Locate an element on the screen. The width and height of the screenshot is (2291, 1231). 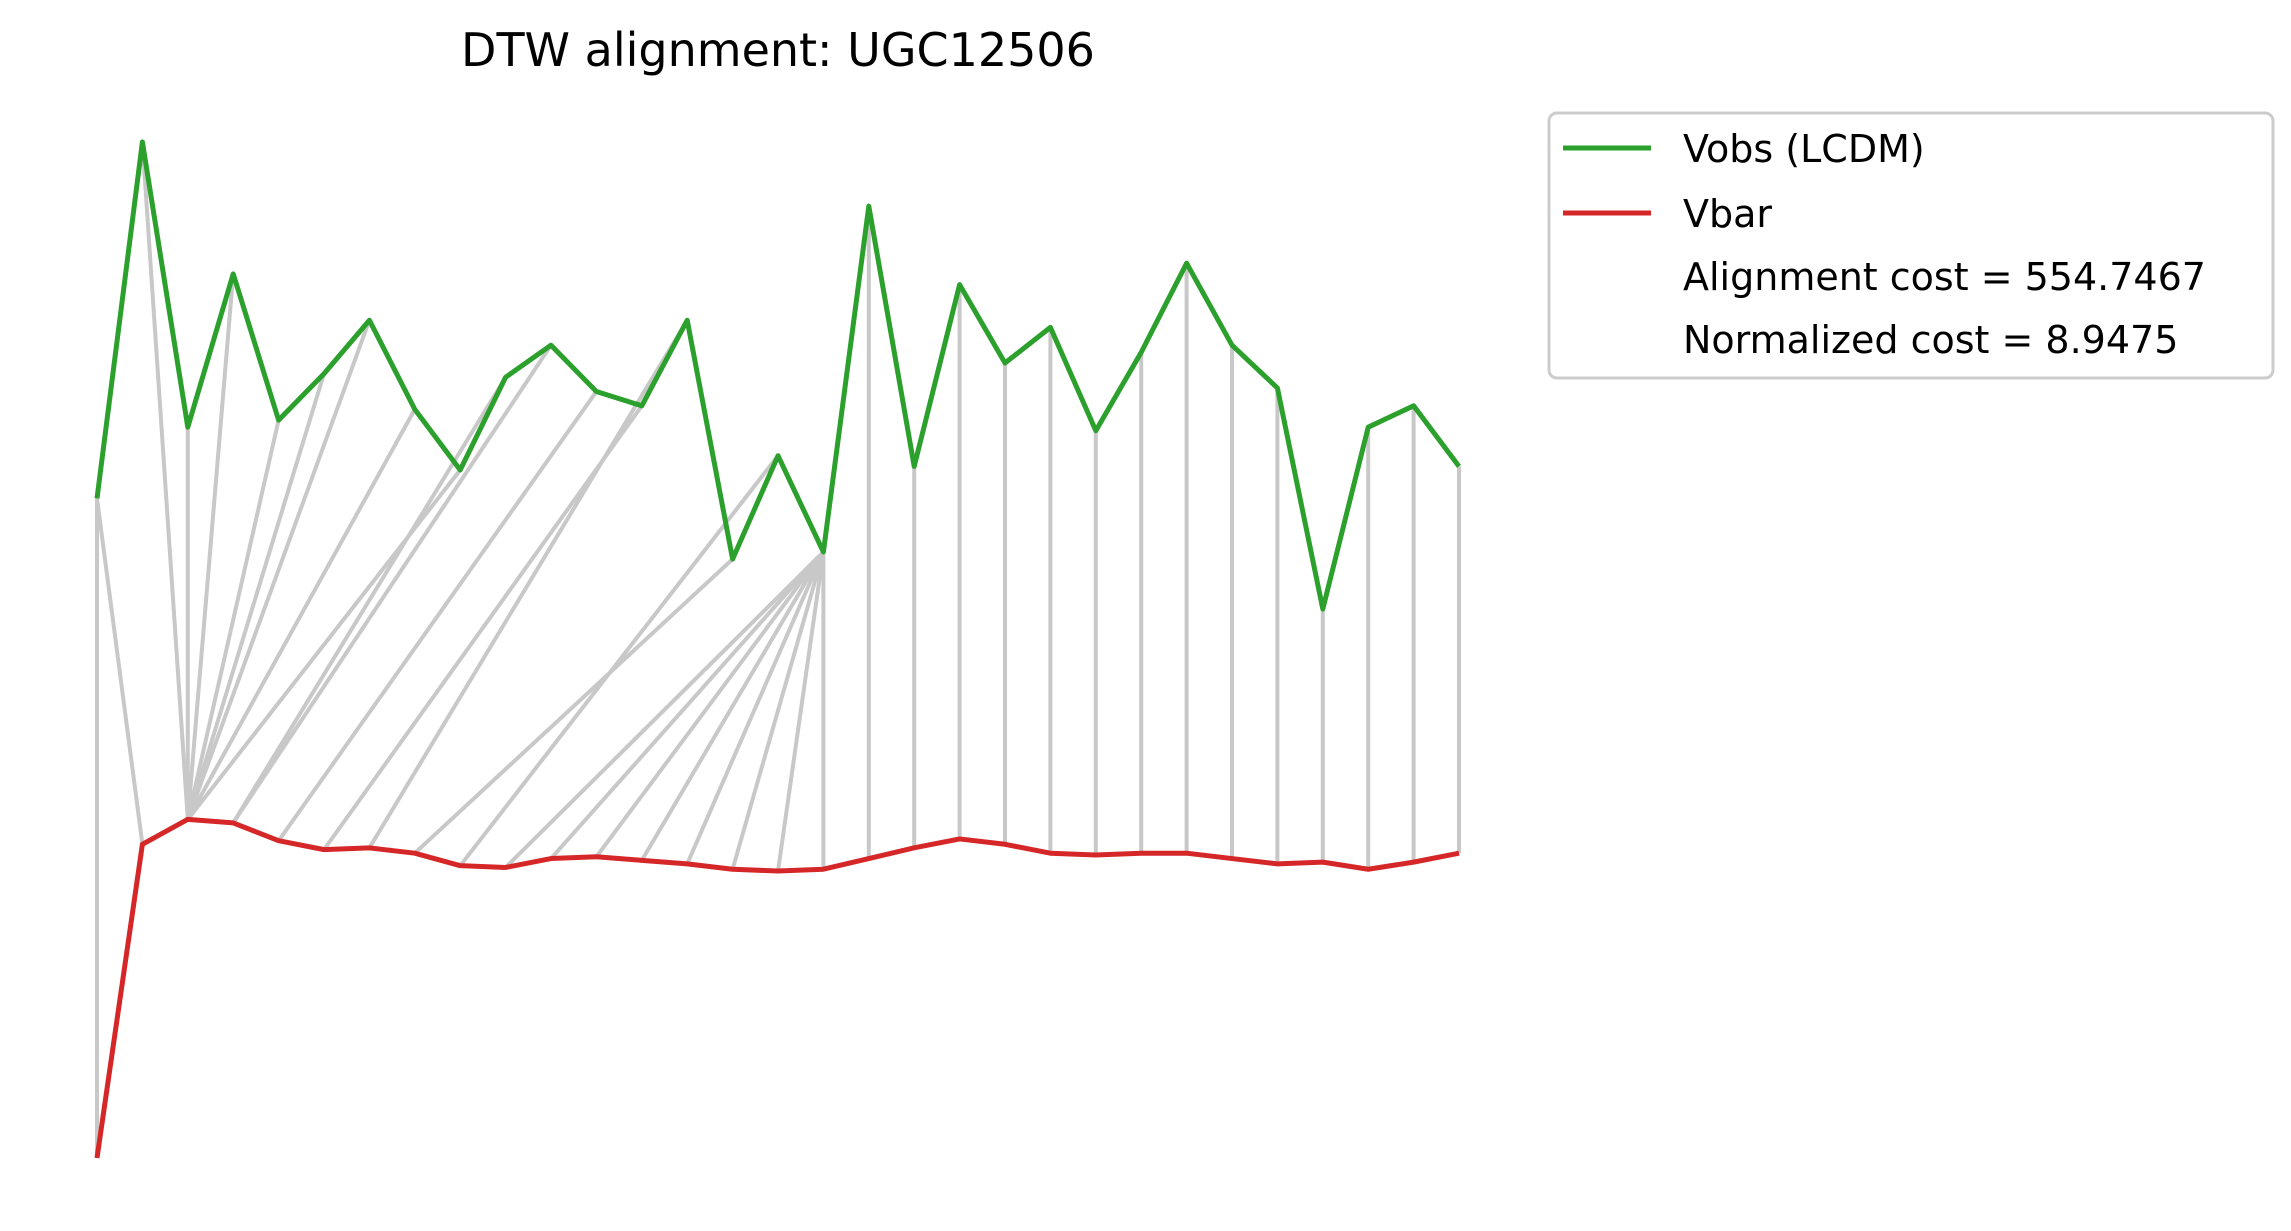
legend-label-vobs: Vobs (LCDM) is located at coordinates (1804, 149).